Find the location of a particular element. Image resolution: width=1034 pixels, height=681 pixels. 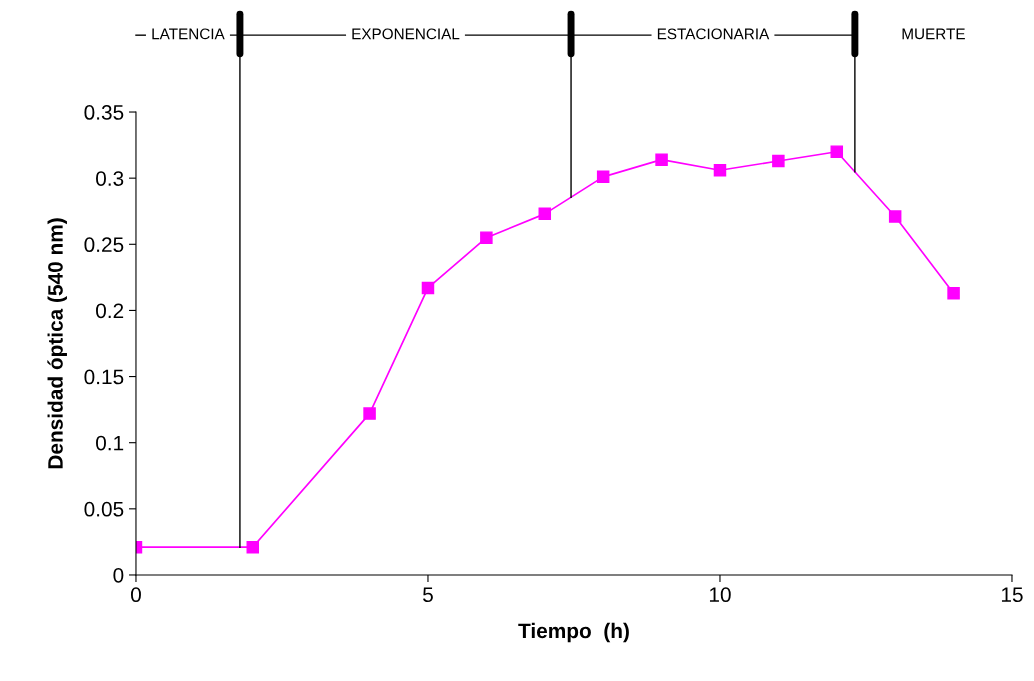

x-tick-label: 0 is located at coordinates (135, 595).